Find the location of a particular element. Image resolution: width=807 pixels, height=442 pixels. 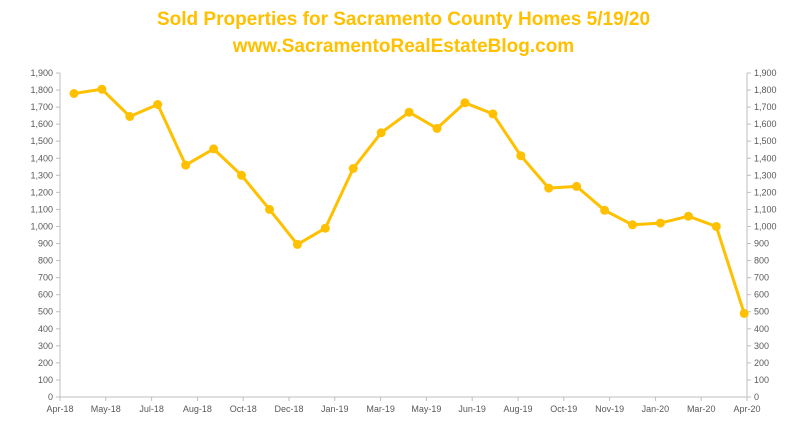

x-tick-label: Nov-19 is located at coordinates (609, 409).